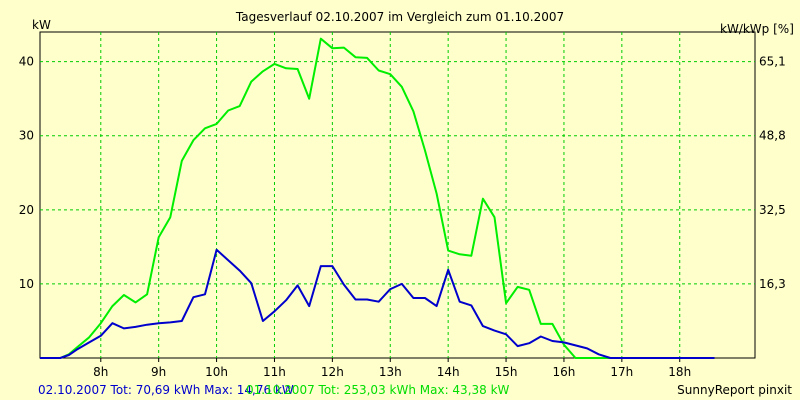 The image size is (800, 400). Describe the element at coordinates (621, 372) in the screenshot. I see `x-tick-label: 17h` at that location.